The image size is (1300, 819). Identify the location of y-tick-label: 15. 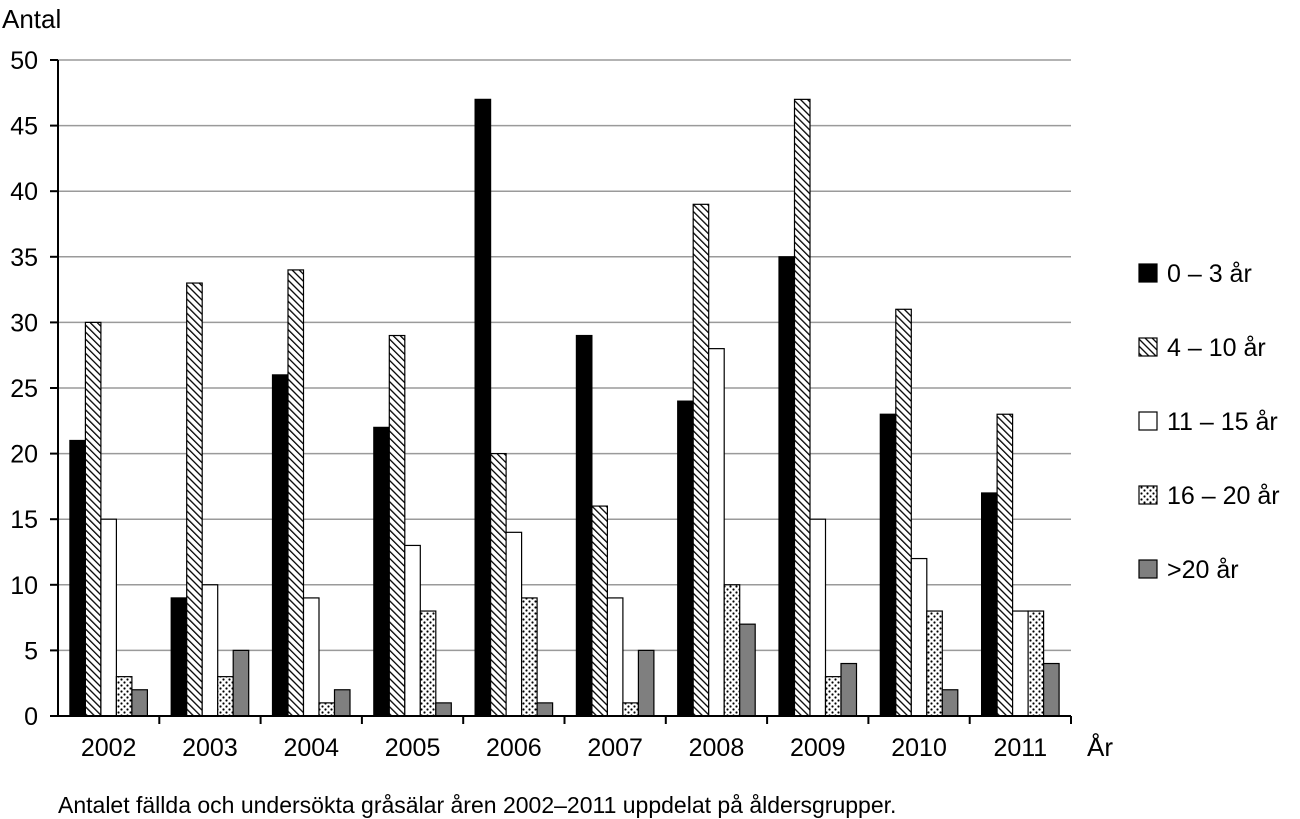
(24, 520).